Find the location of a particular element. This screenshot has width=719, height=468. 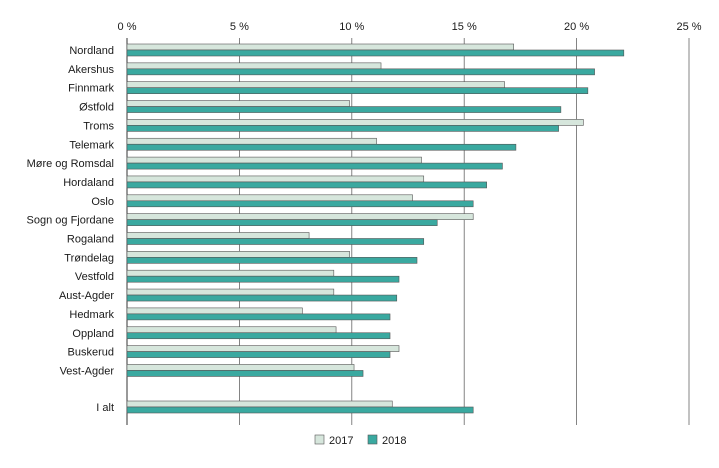

x-tick-label: 15 % is located at coordinates (464, 27).